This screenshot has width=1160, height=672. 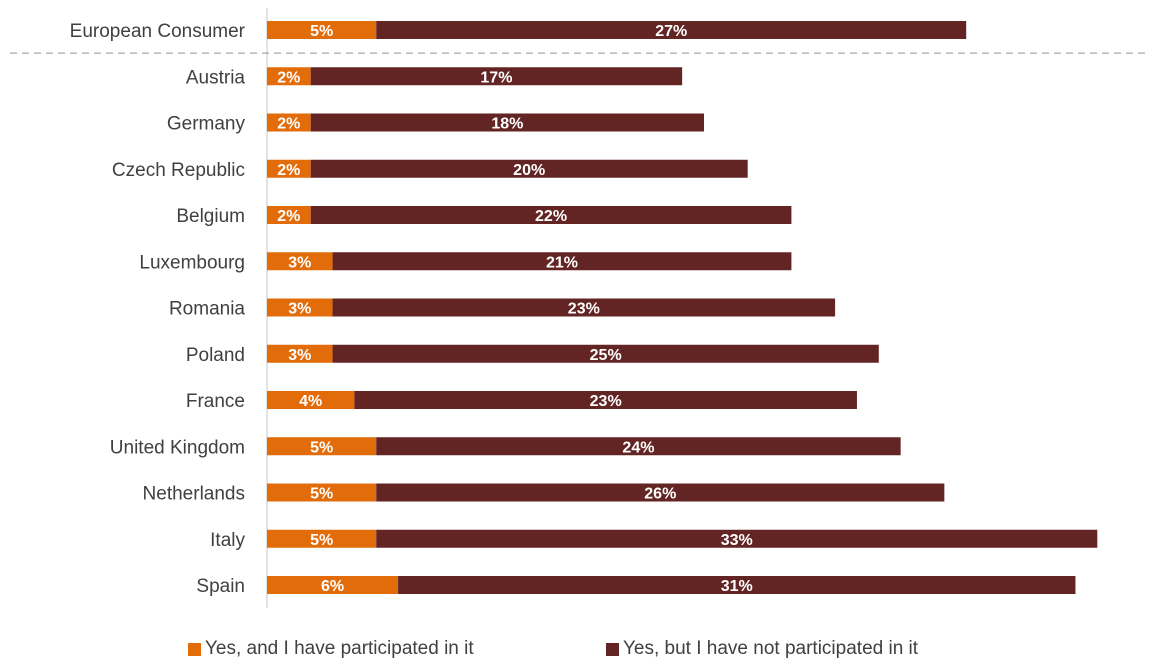 I want to click on category-label-belgium: Belgium, so click(x=210, y=216).